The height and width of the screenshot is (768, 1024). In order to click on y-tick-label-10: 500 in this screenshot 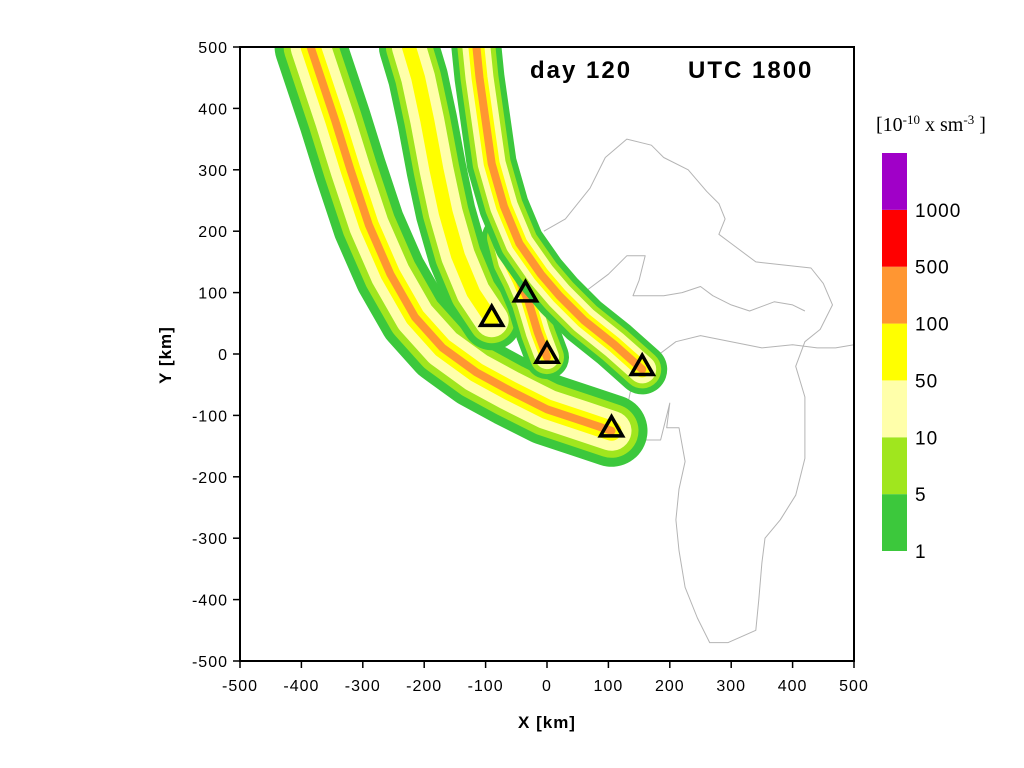, I will do `click(213, 48)`.